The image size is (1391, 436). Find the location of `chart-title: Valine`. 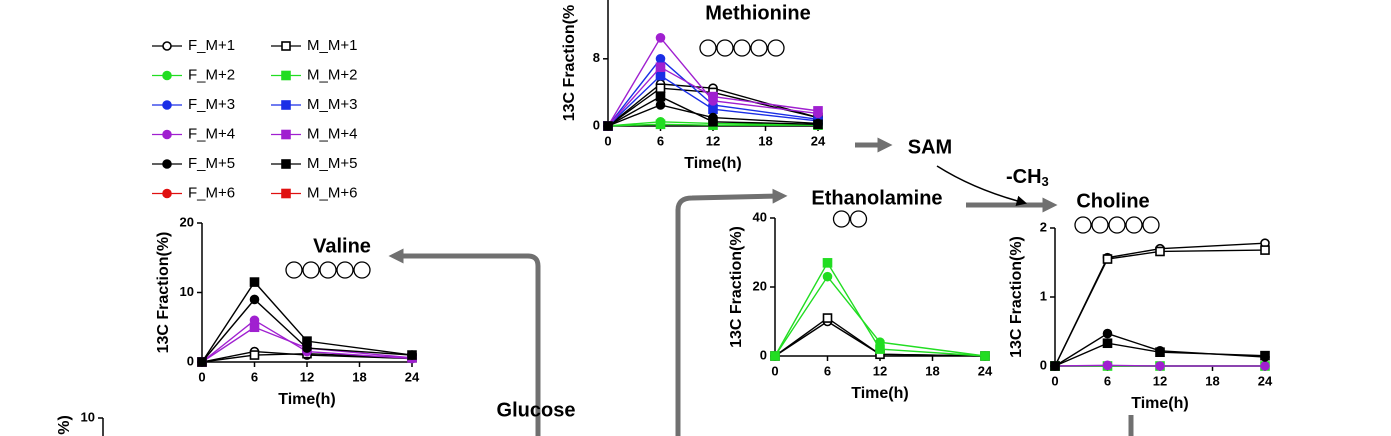

chart-title: Valine is located at coordinates (342, 246).